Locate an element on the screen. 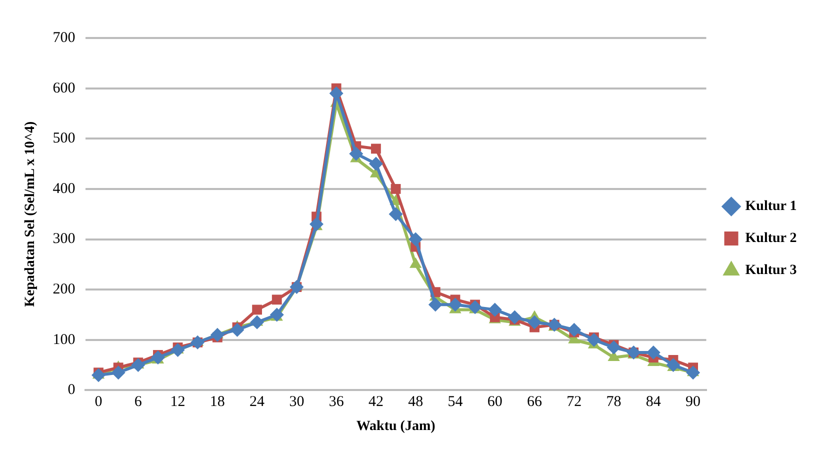 This screenshot has height=457, width=825. x-tick-label: 72 is located at coordinates (574, 402).